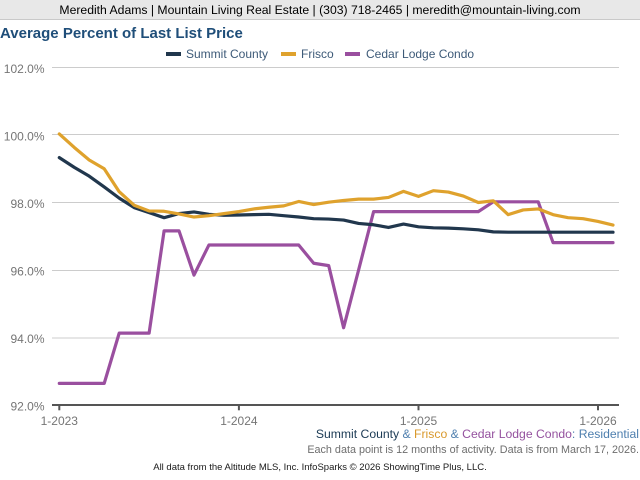  I want to click on svg-text: 102.0%, so click(24, 69).